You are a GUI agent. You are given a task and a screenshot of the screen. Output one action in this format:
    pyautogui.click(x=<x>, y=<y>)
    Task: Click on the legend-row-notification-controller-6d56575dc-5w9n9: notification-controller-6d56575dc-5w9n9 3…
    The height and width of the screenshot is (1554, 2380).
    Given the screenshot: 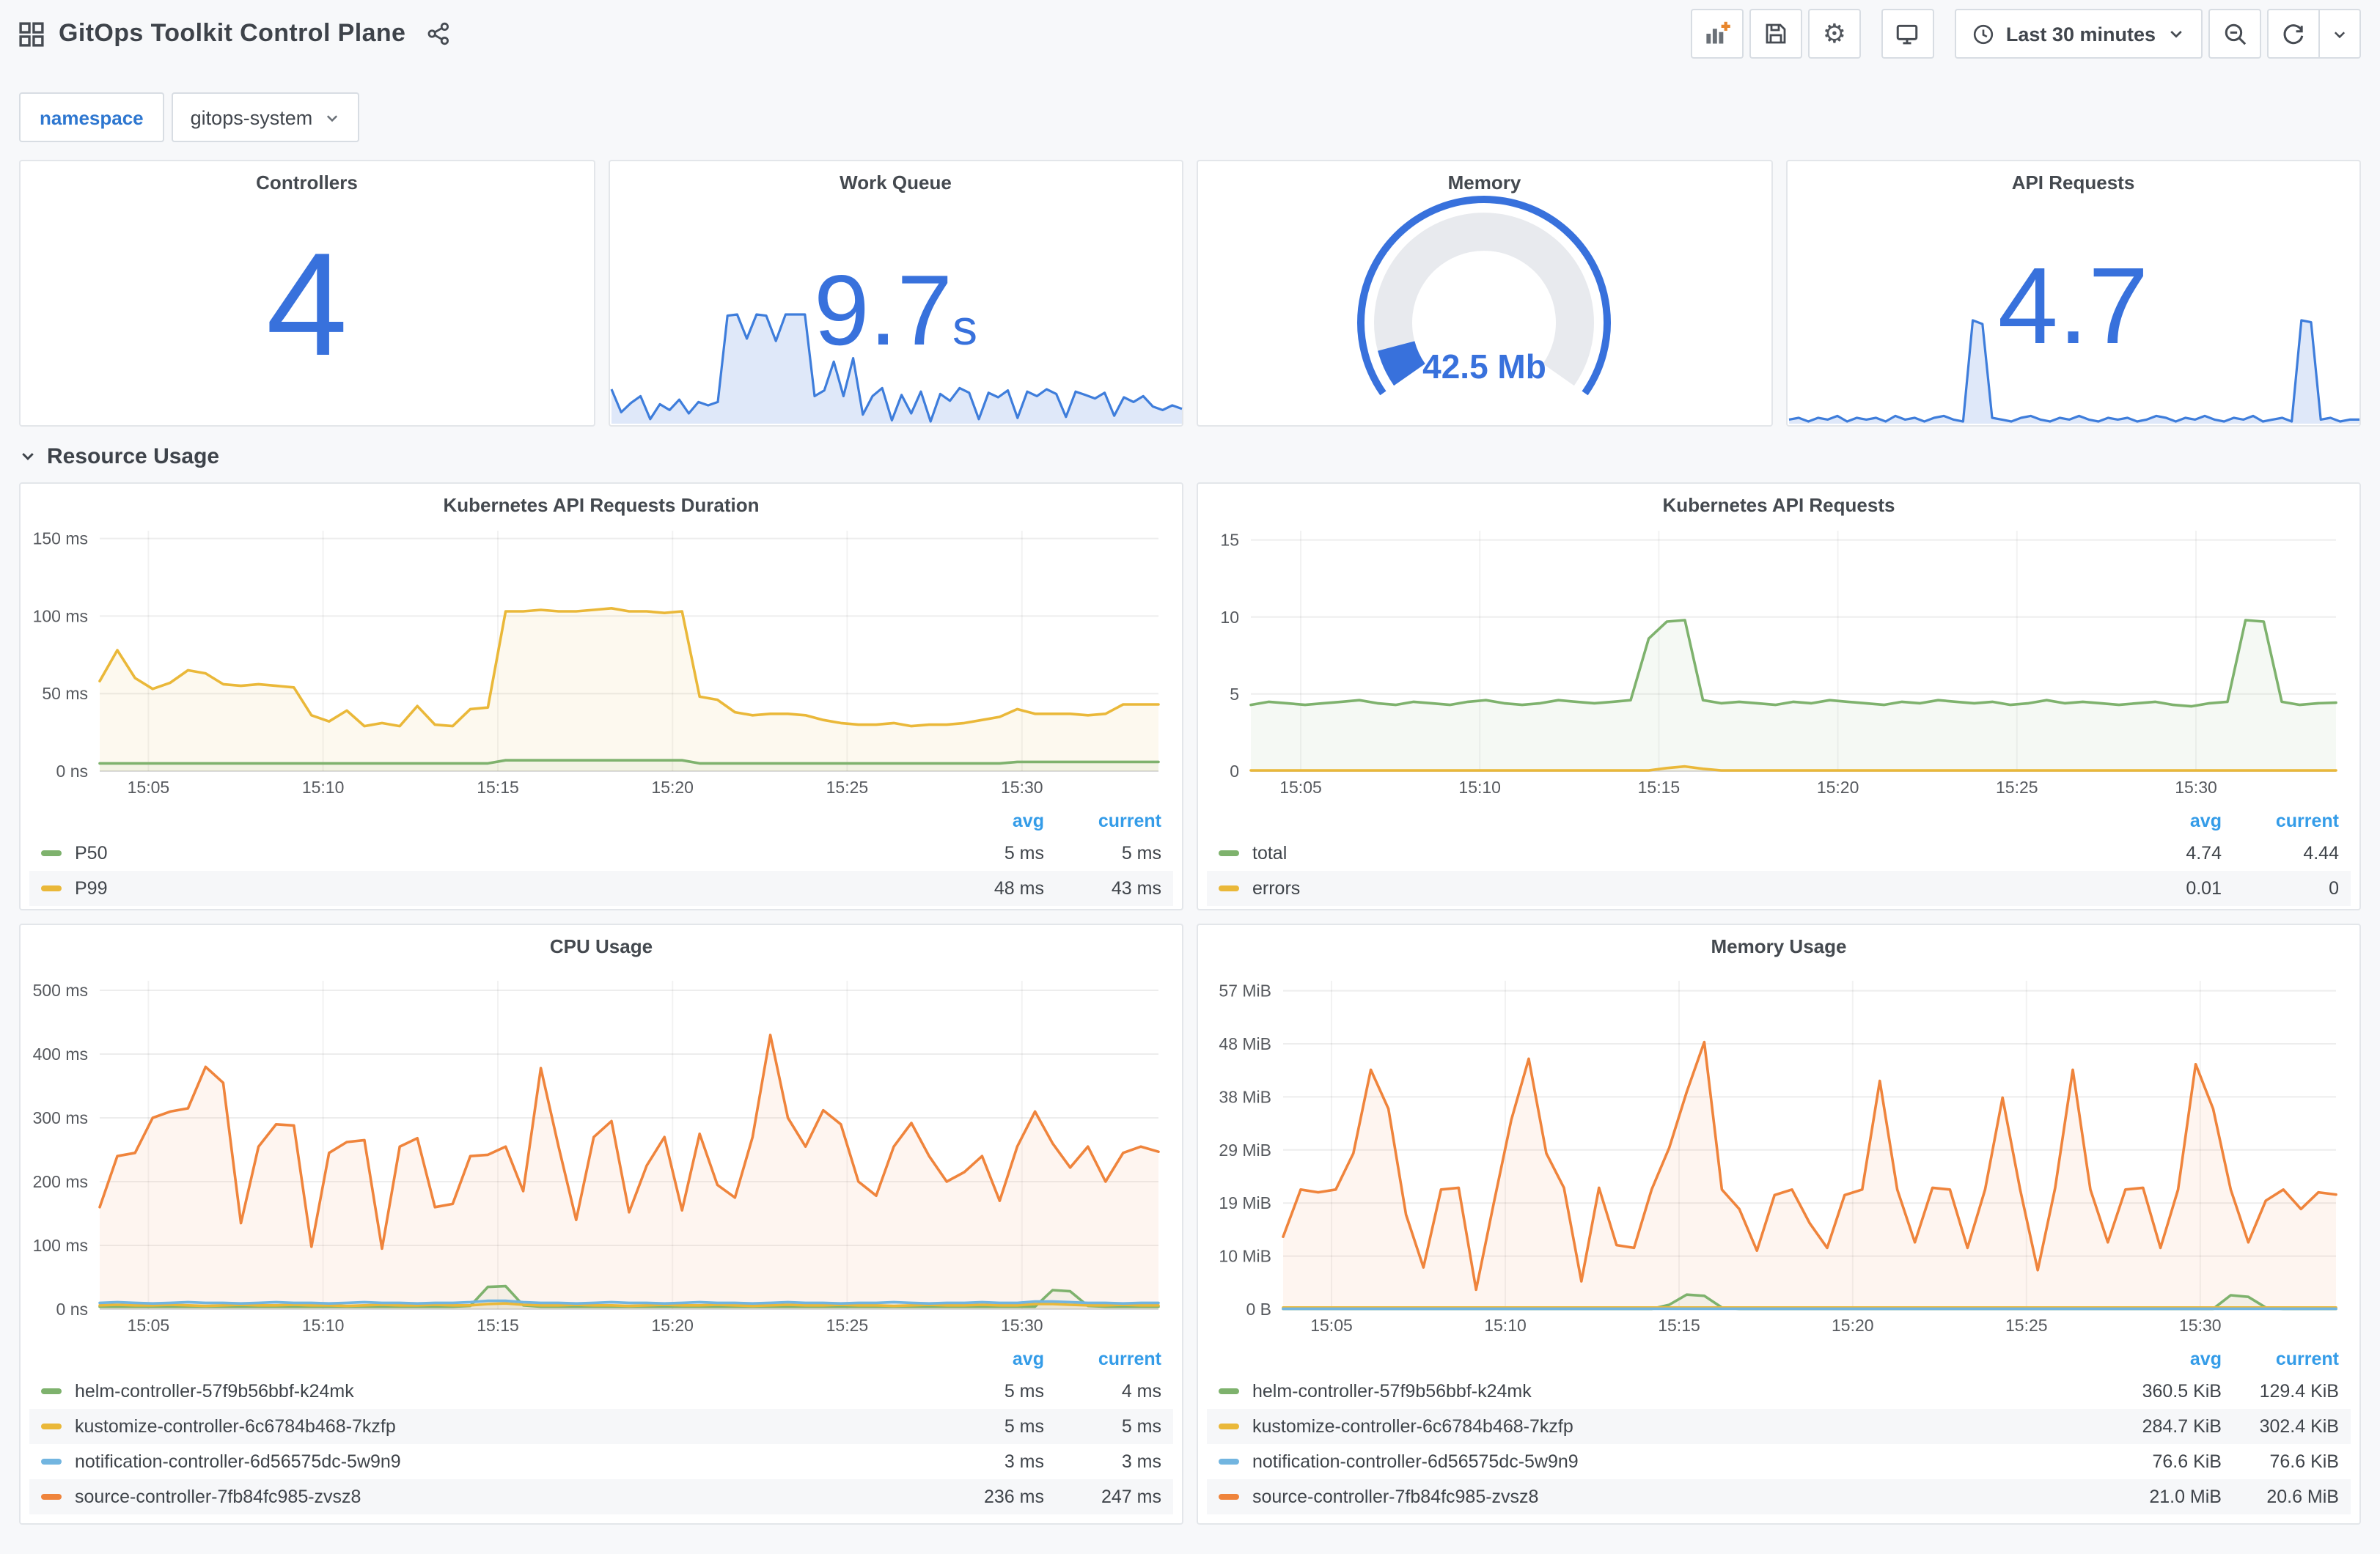 What is the action you would take?
    pyautogui.click(x=601, y=1461)
    